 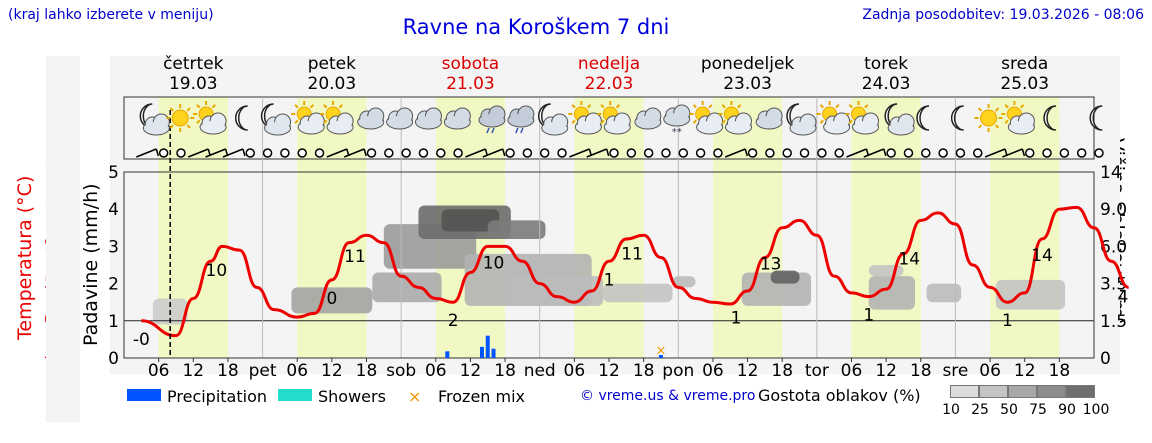 What do you see at coordinates (1113, 322) in the screenshot?
I see `cloud-height-tick-4: 1.5` at bounding box center [1113, 322].